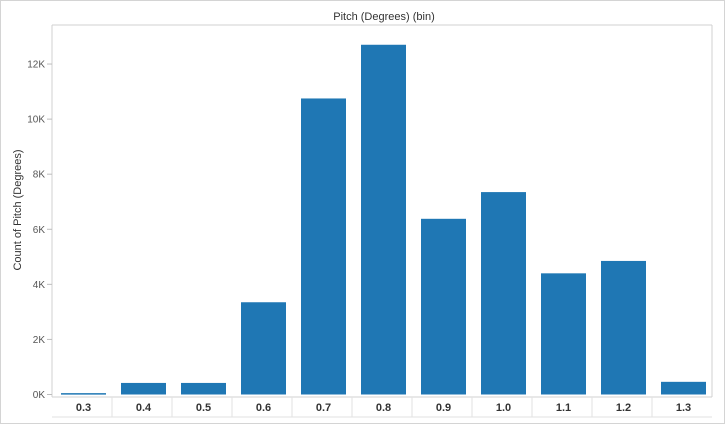 Image resolution: width=725 pixels, height=425 pixels. I want to click on y-tick-label: 2K, so click(39, 340).